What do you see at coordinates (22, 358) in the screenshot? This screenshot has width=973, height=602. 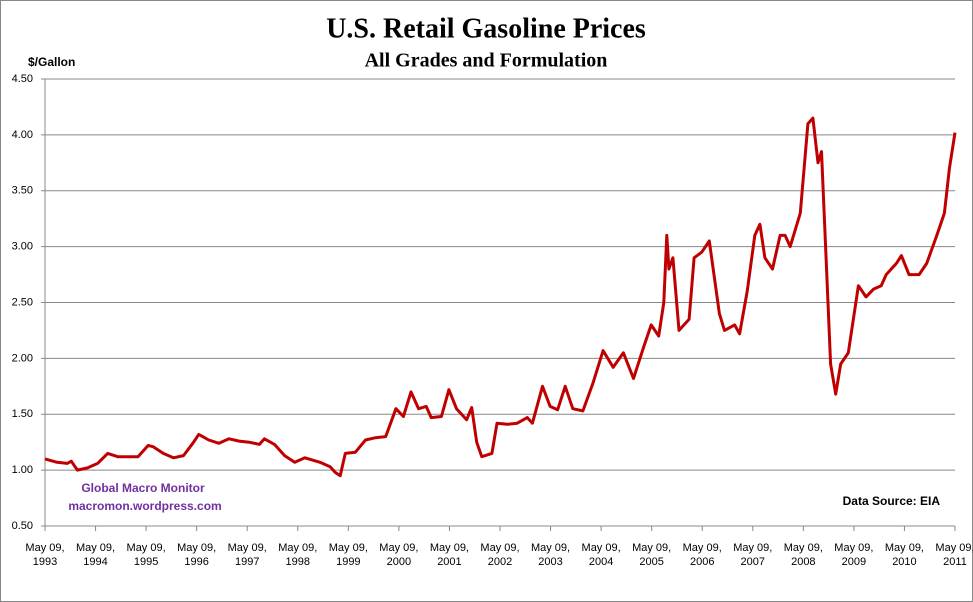 I see `y-tick-label: 2.00` at bounding box center [22, 358].